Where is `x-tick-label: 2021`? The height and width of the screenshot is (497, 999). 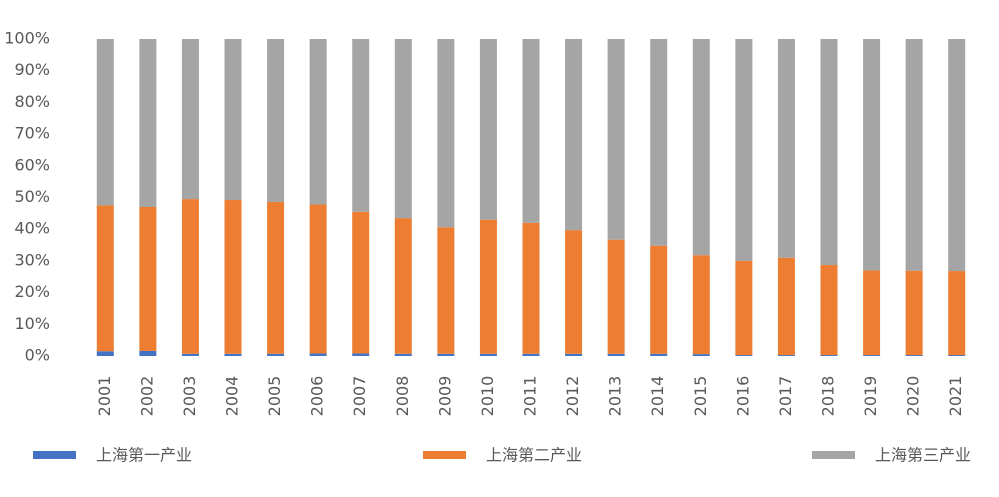 x-tick-label: 2021 is located at coordinates (955, 396).